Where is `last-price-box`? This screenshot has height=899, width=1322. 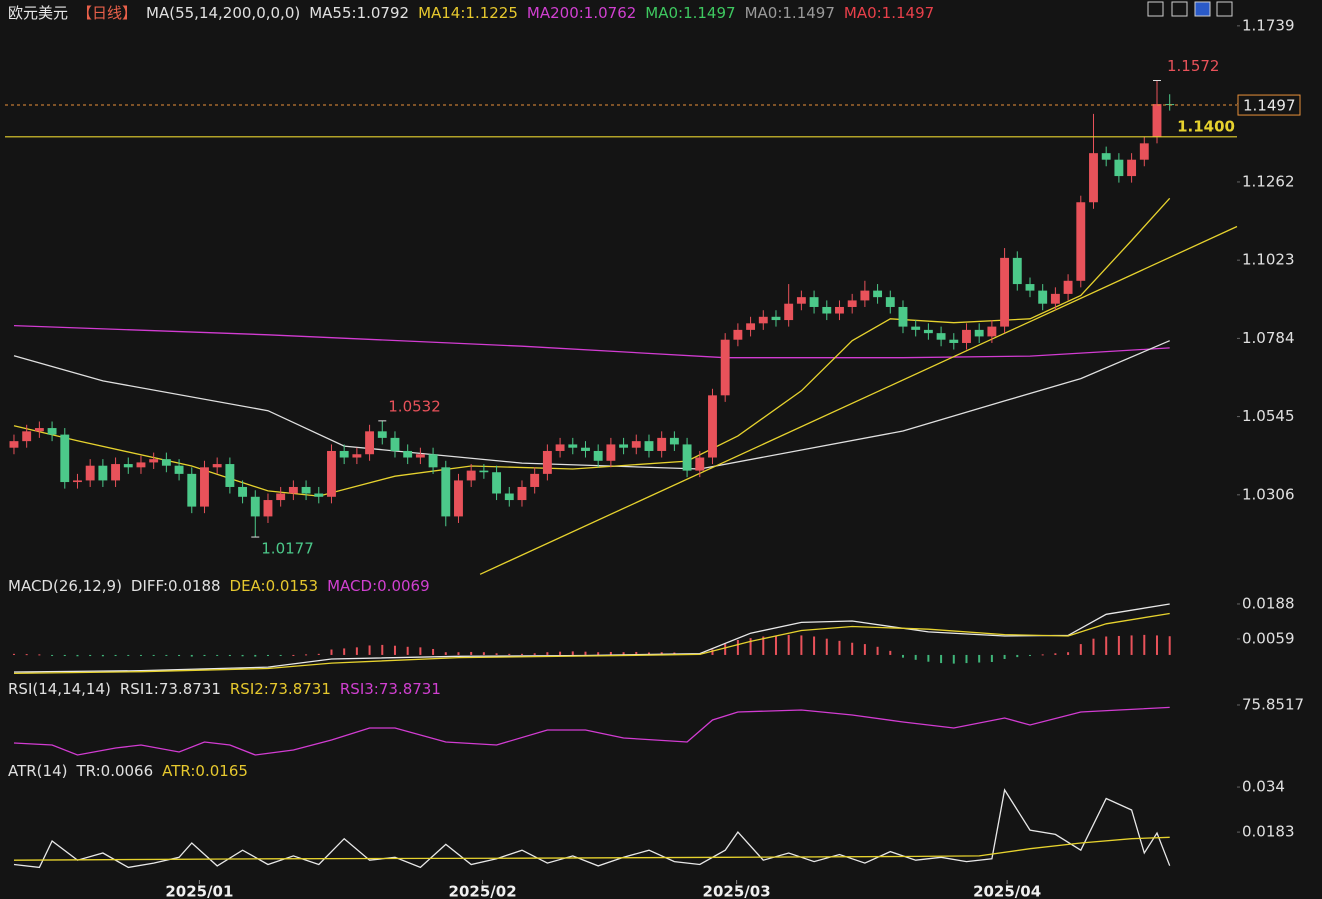 last-price-box is located at coordinates (1269, 105).